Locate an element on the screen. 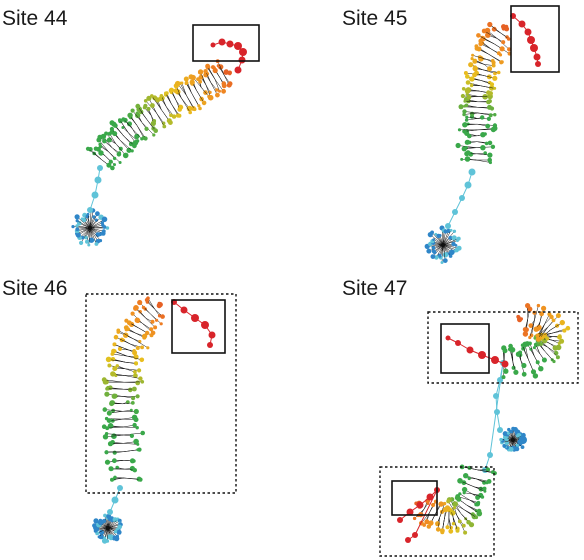 The image size is (584, 560). cluster-box-site-47-top is located at coordinates (503, 347).